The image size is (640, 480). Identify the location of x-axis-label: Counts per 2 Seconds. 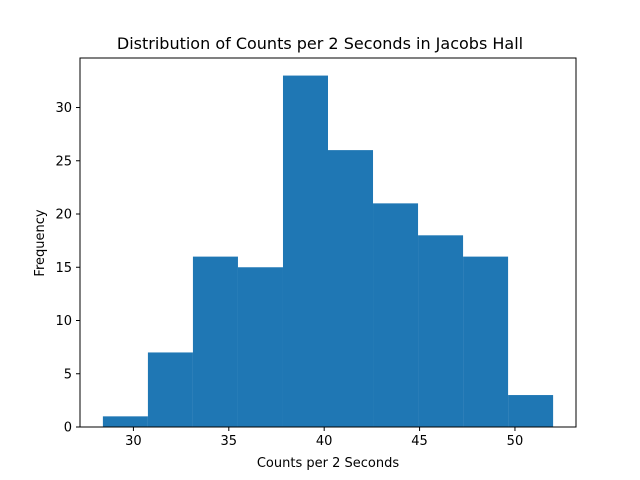
(328, 463).